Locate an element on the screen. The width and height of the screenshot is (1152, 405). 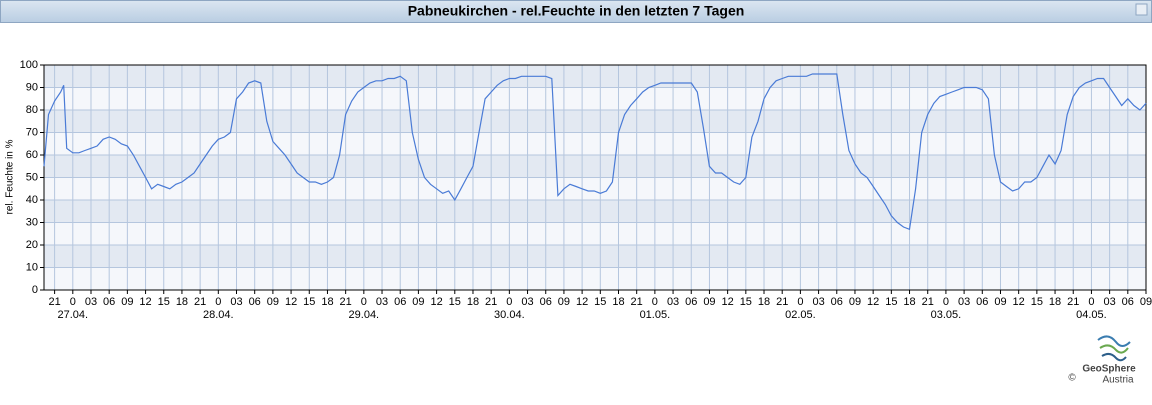
y-tick-label: 40 is located at coordinates (32, 200).